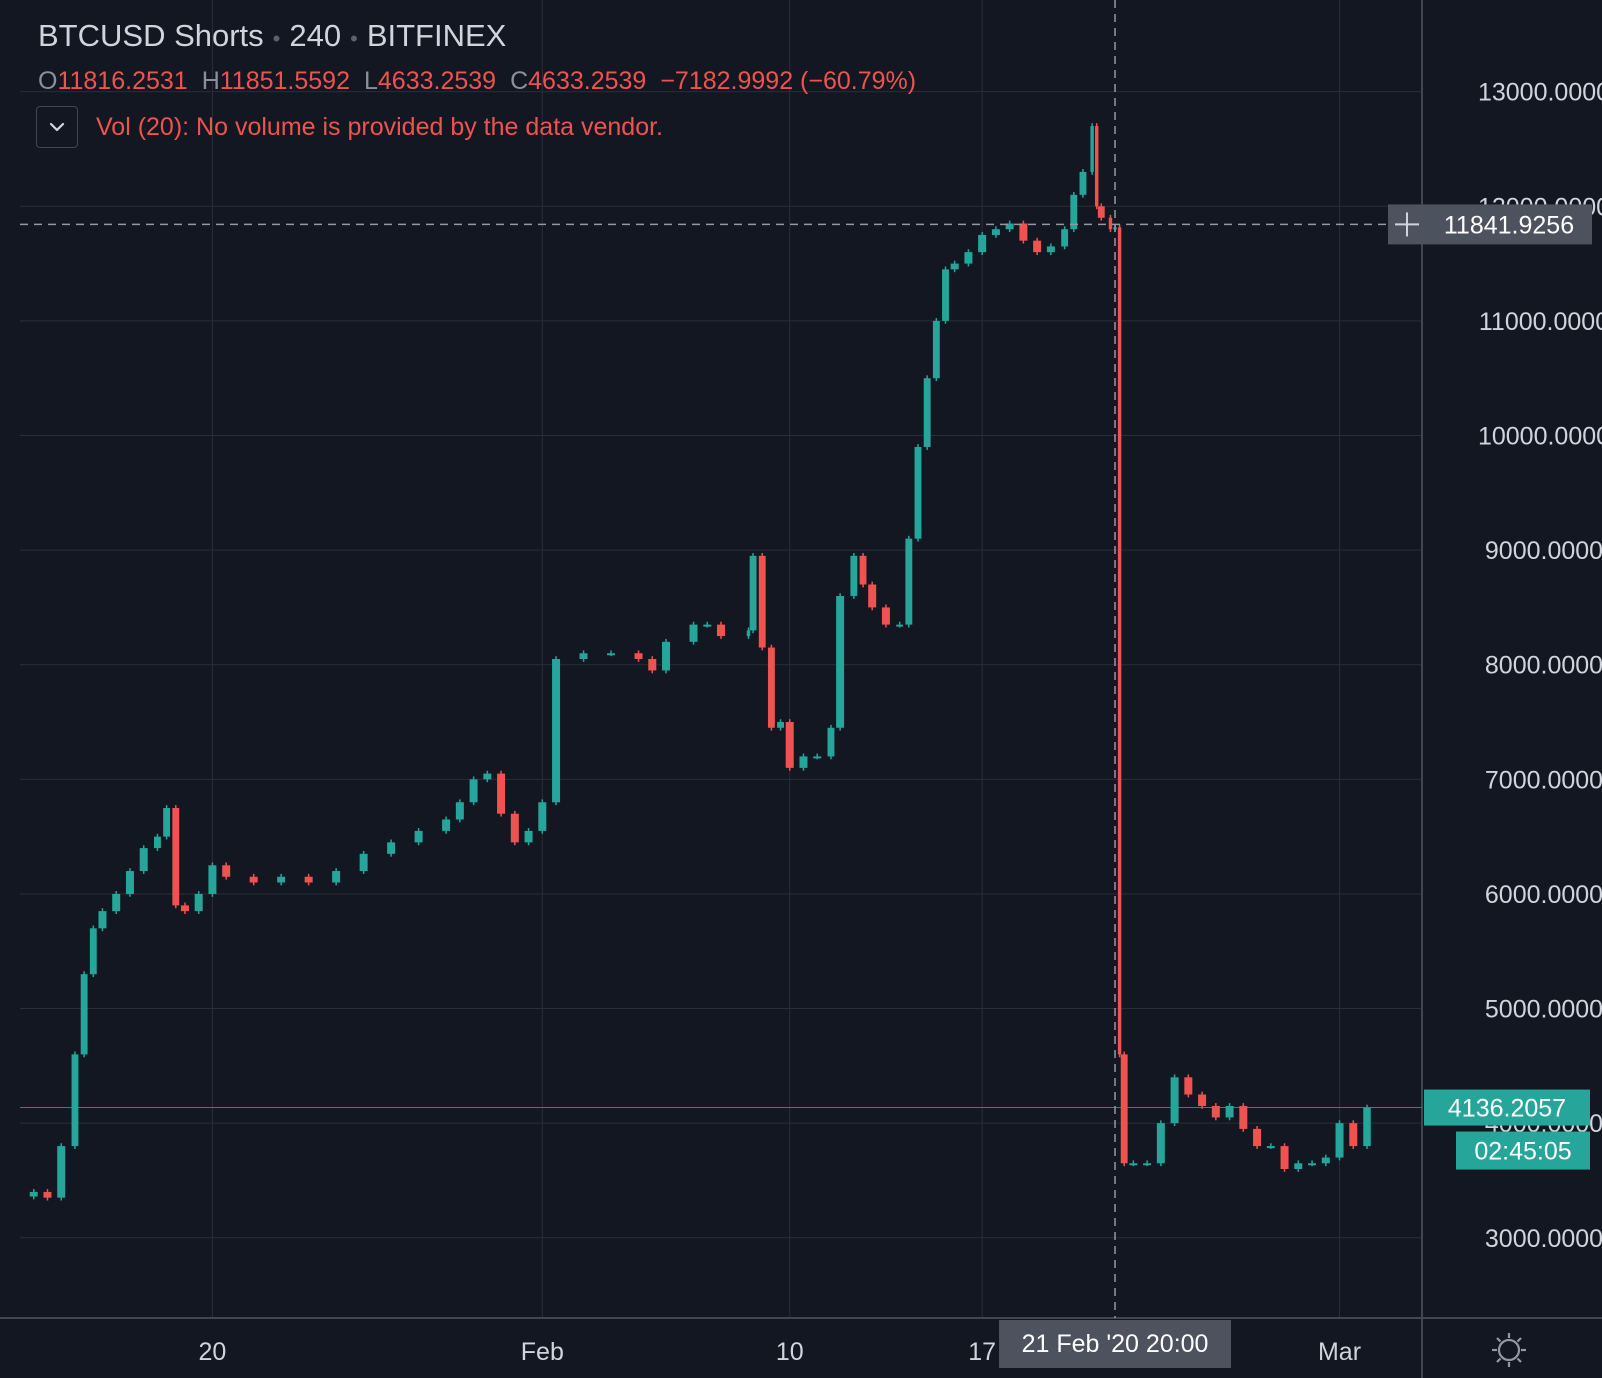  What do you see at coordinates (1543, 780) in the screenshot?
I see `y-tick-label: 7000.0000` at bounding box center [1543, 780].